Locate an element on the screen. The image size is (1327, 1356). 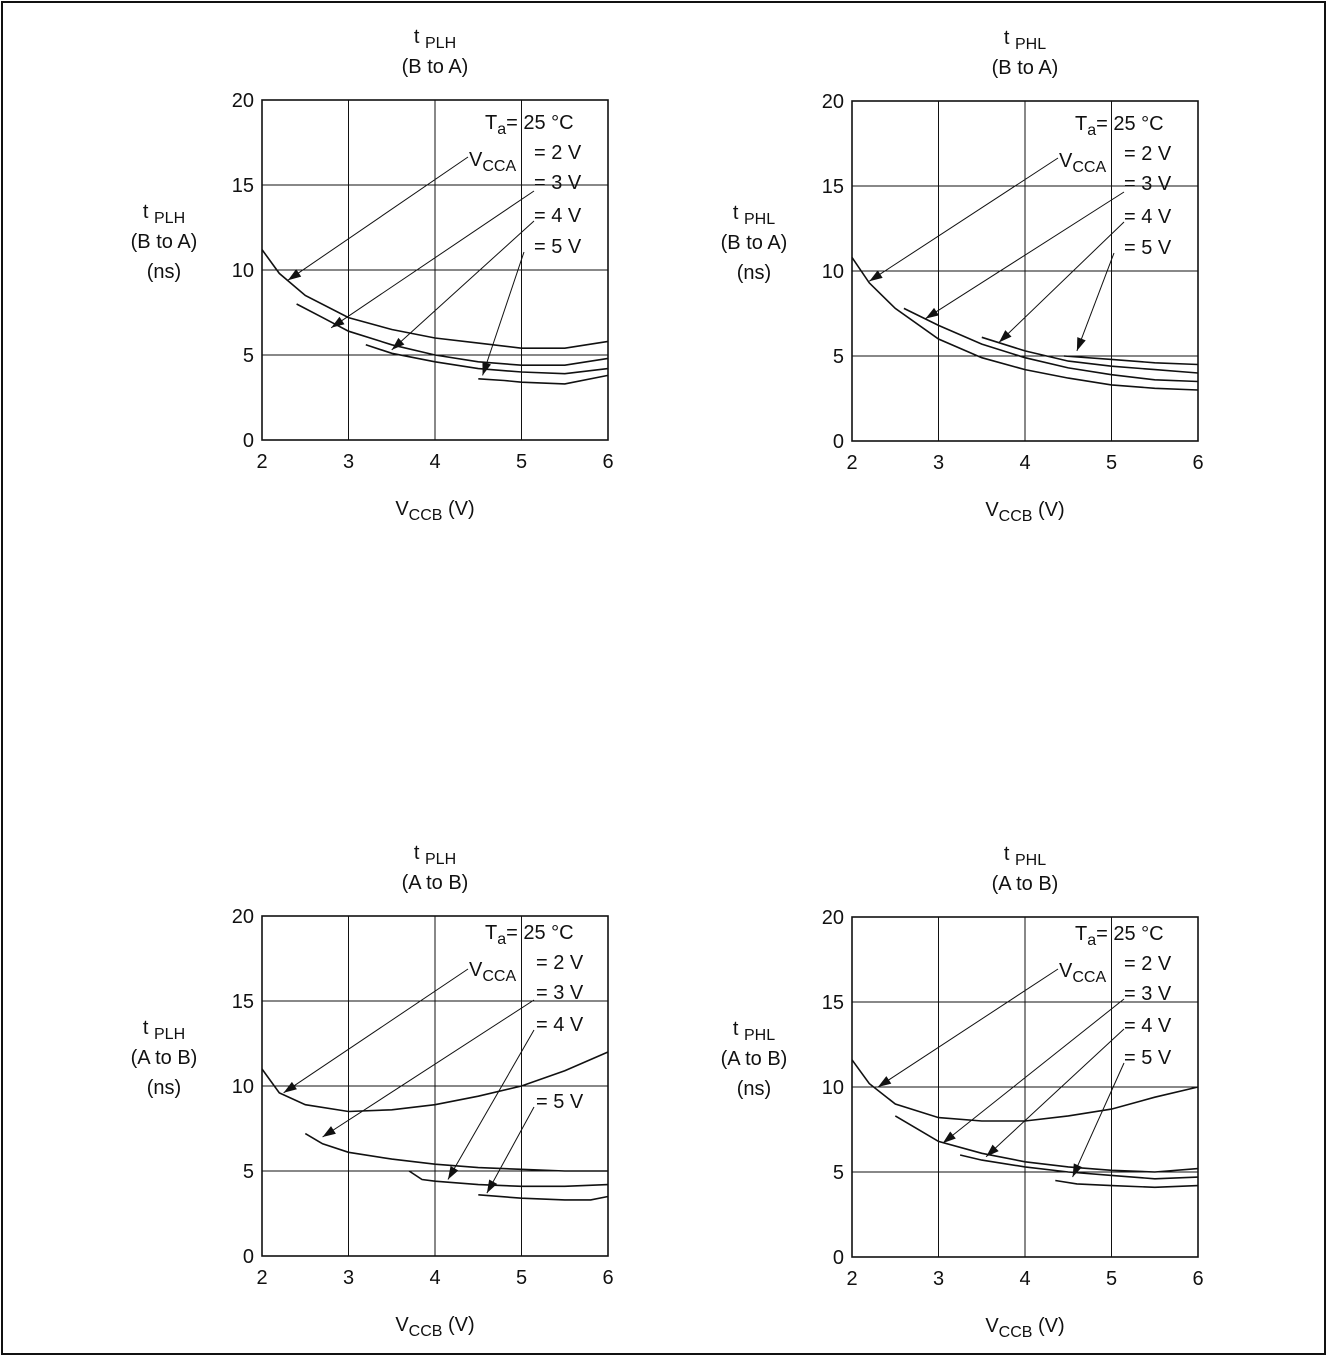
plot-frame is located at coordinates (1025, 271).